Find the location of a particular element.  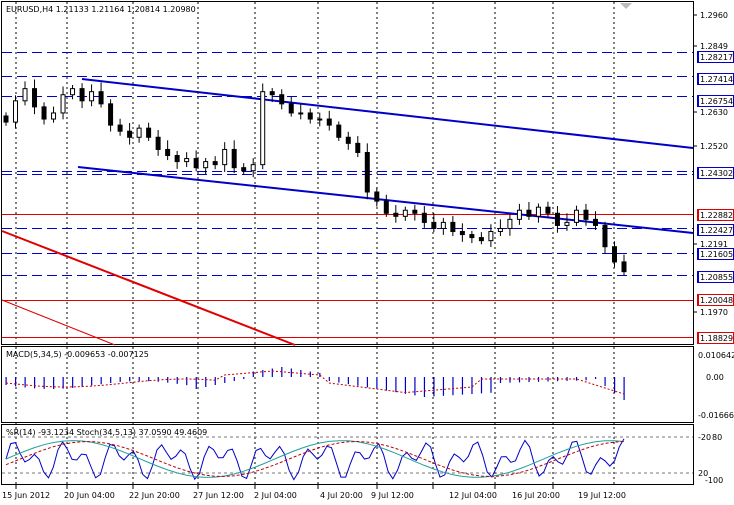

lower-channel-line is located at coordinates (385, 200).